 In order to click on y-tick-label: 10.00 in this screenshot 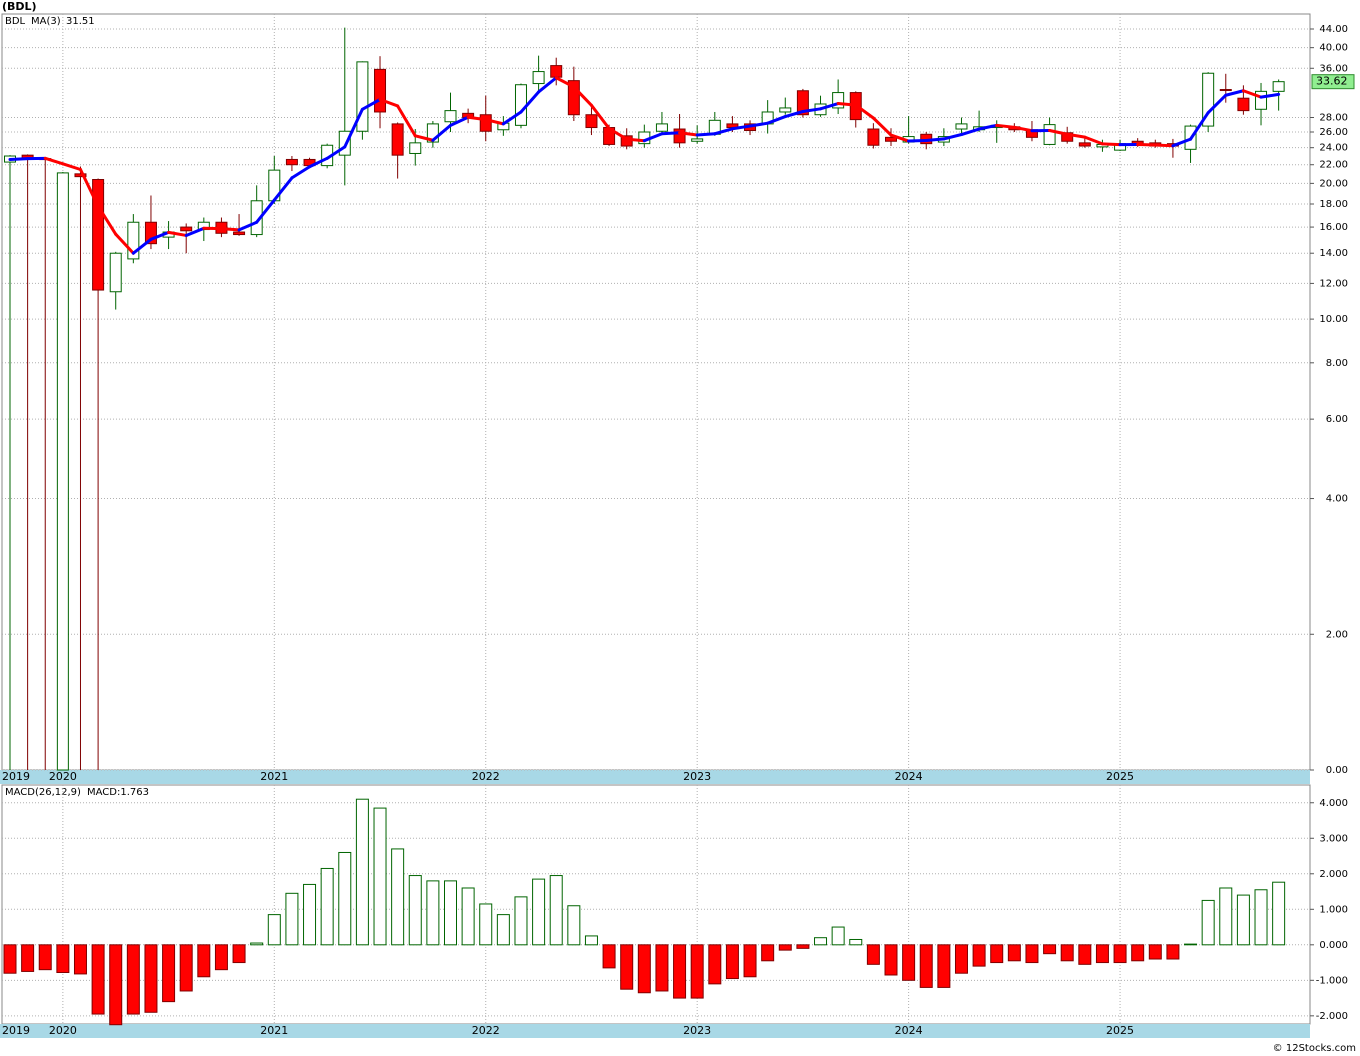, I will do `click(1333, 319)`.